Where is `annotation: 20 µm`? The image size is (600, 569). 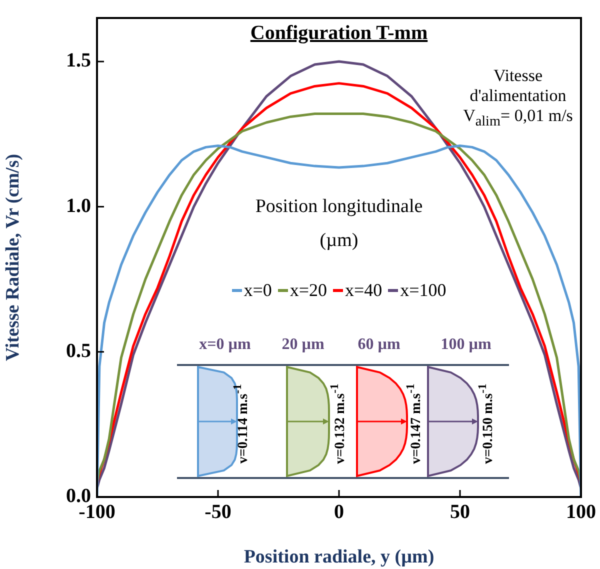
annotation: 20 µm is located at coordinates (303, 345).